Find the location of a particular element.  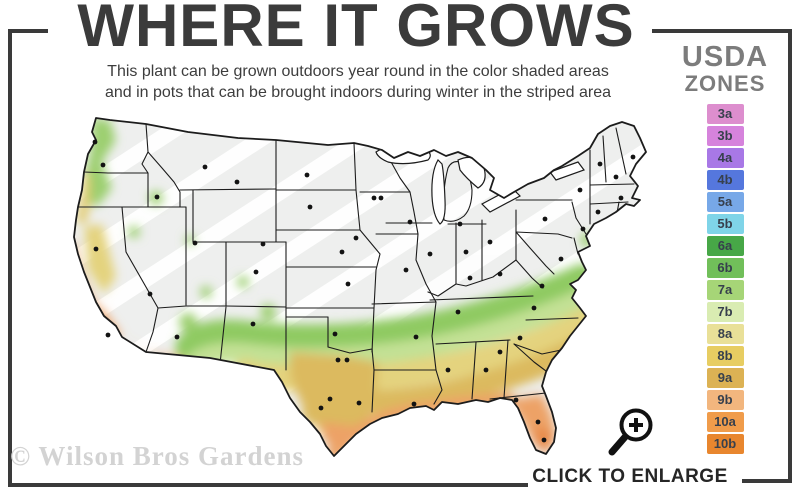

click-to-enlarge: CLICK TO ENLARGE is located at coordinates (630, 446).